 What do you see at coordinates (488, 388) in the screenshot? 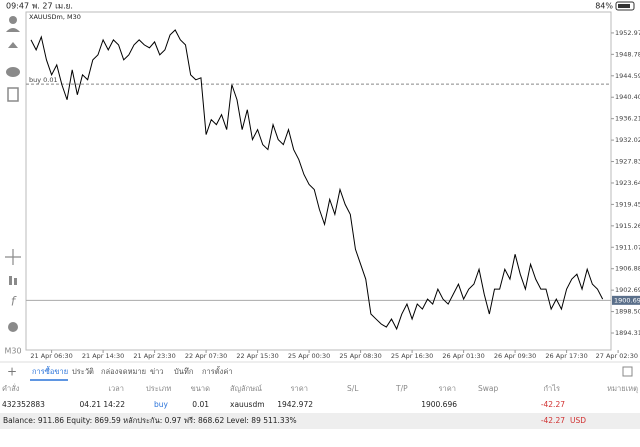
I see `column-header: Swap` at bounding box center [488, 388].